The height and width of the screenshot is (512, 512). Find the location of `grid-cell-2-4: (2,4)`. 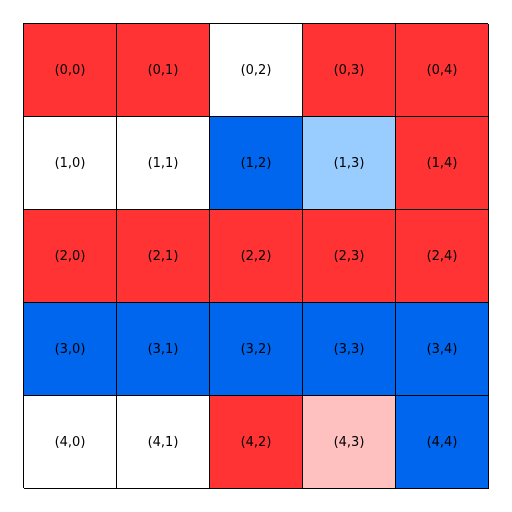

grid-cell-2-4: (2,4) is located at coordinates (442, 256).